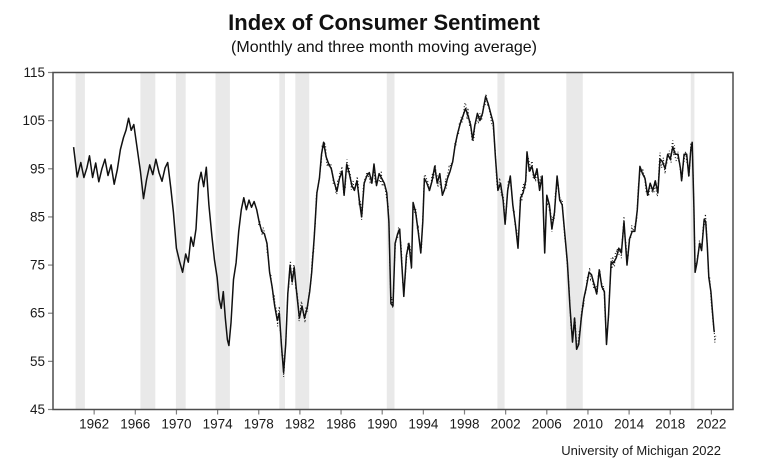 This screenshot has height=474, width=768. What do you see at coordinates (37, 265) in the screenshot?
I see `y-axis-label: 75` at bounding box center [37, 265].